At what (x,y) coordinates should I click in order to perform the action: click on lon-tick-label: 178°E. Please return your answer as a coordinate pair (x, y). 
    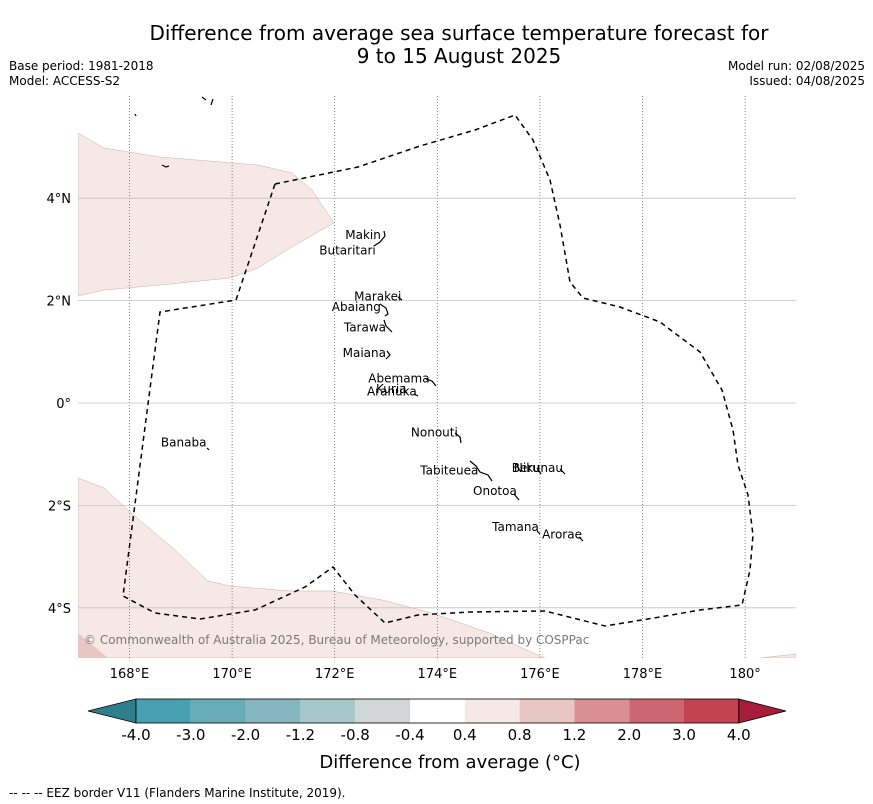
    Looking at the image, I should click on (643, 674).